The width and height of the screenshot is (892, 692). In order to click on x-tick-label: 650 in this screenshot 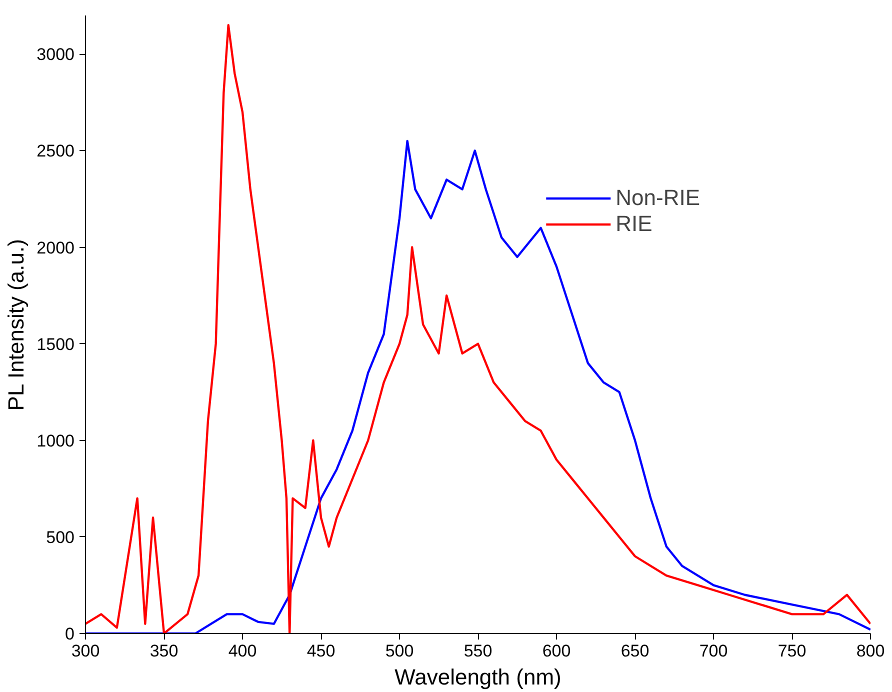, I will do `click(635, 651)`.